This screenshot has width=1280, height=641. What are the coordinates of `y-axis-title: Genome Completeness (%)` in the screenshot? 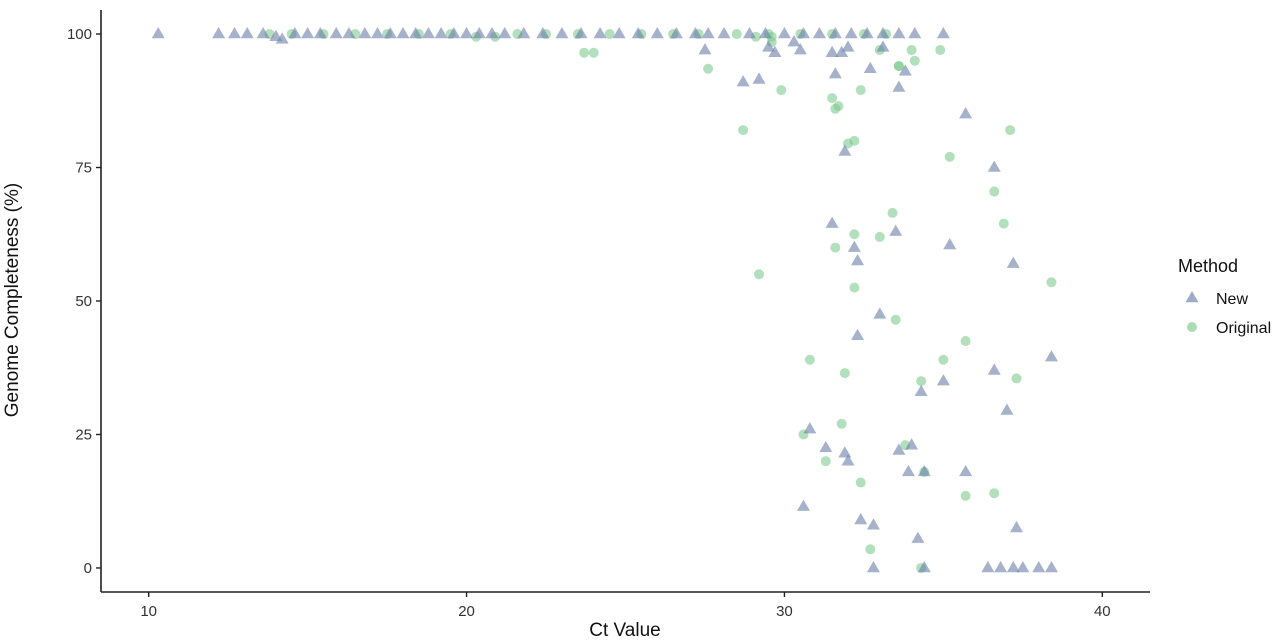 It's located at (12, 300).